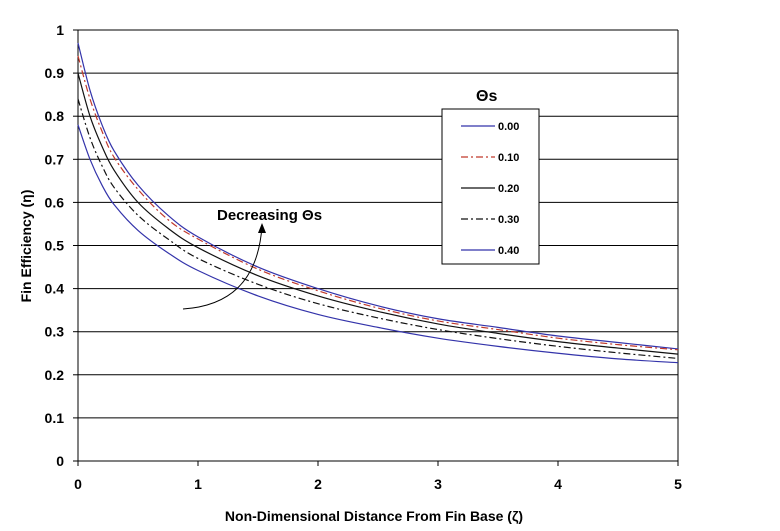 The width and height of the screenshot is (780, 531). Describe the element at coordinates (490, 189) in the screenshot. I see `legend-items: 0.00 0.10 0.20 0.30 0.40` at that location.